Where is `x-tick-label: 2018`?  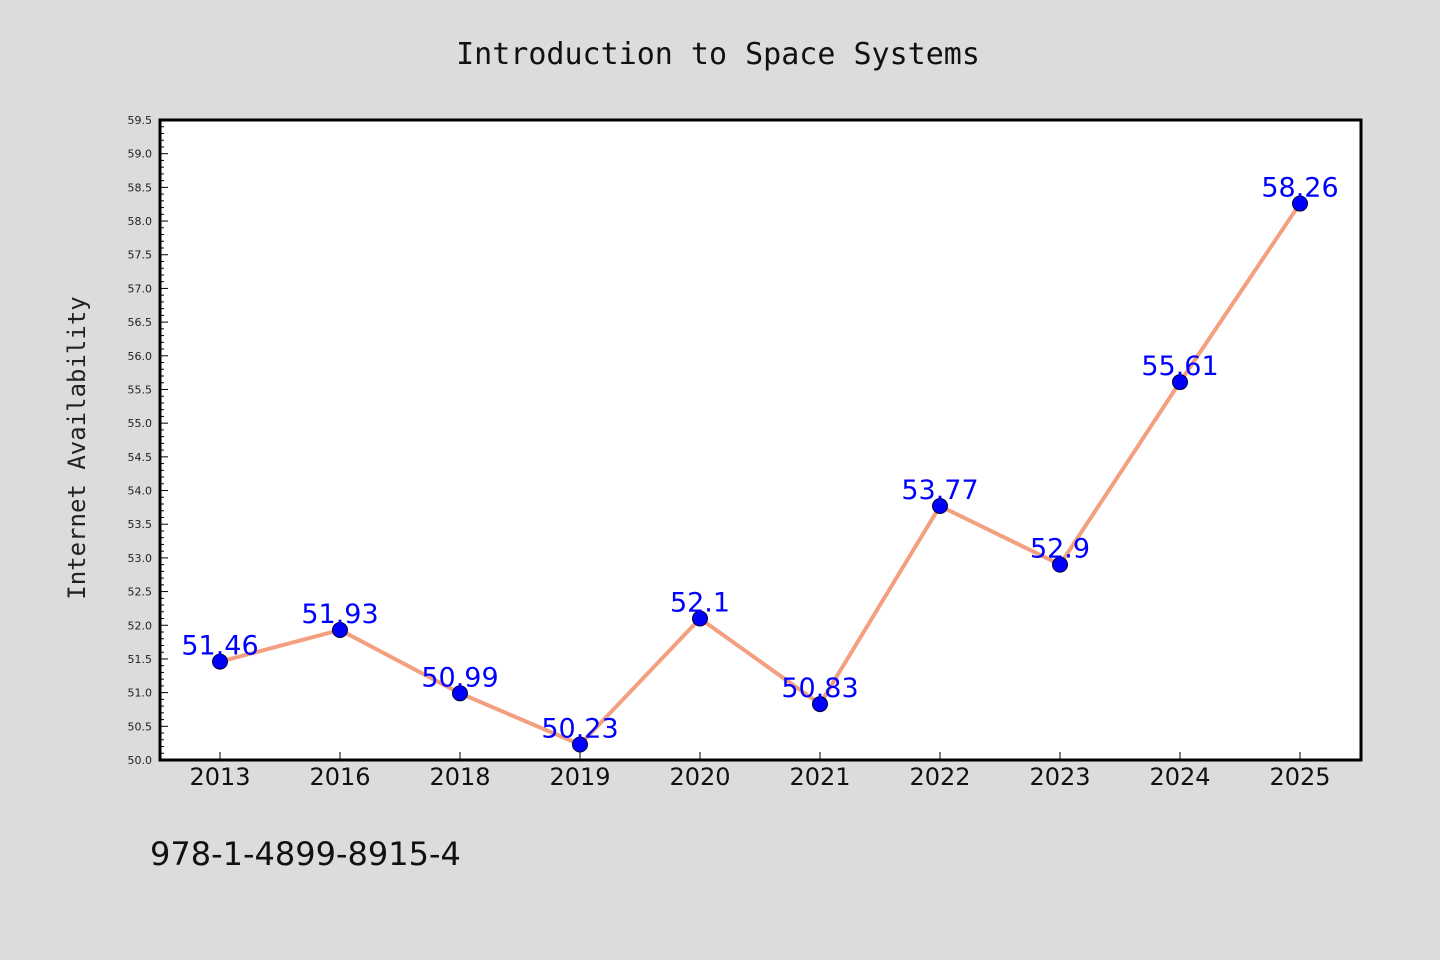
x-tick-label: 2018 is located at coordinates (459, 777).